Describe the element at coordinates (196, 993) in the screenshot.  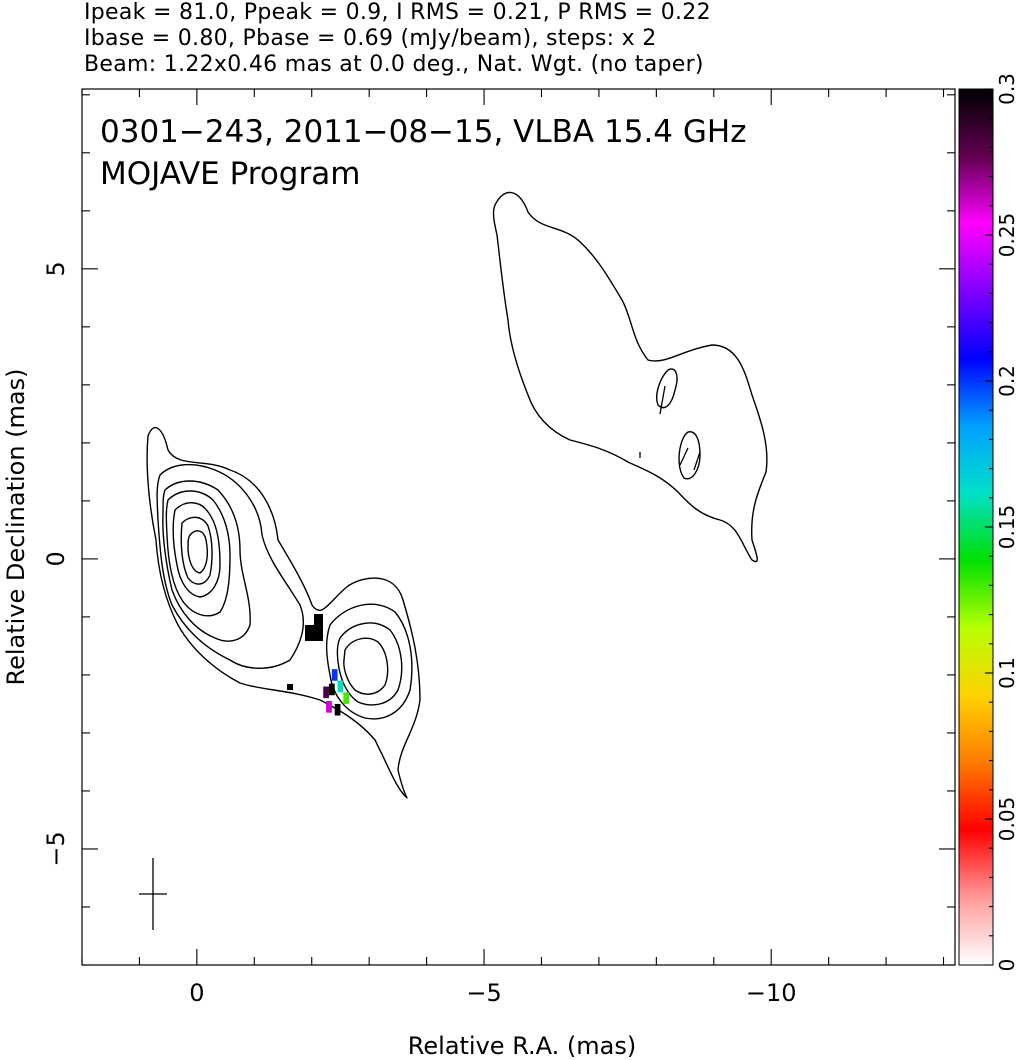
I see `x-tick-label: 0` at that location.